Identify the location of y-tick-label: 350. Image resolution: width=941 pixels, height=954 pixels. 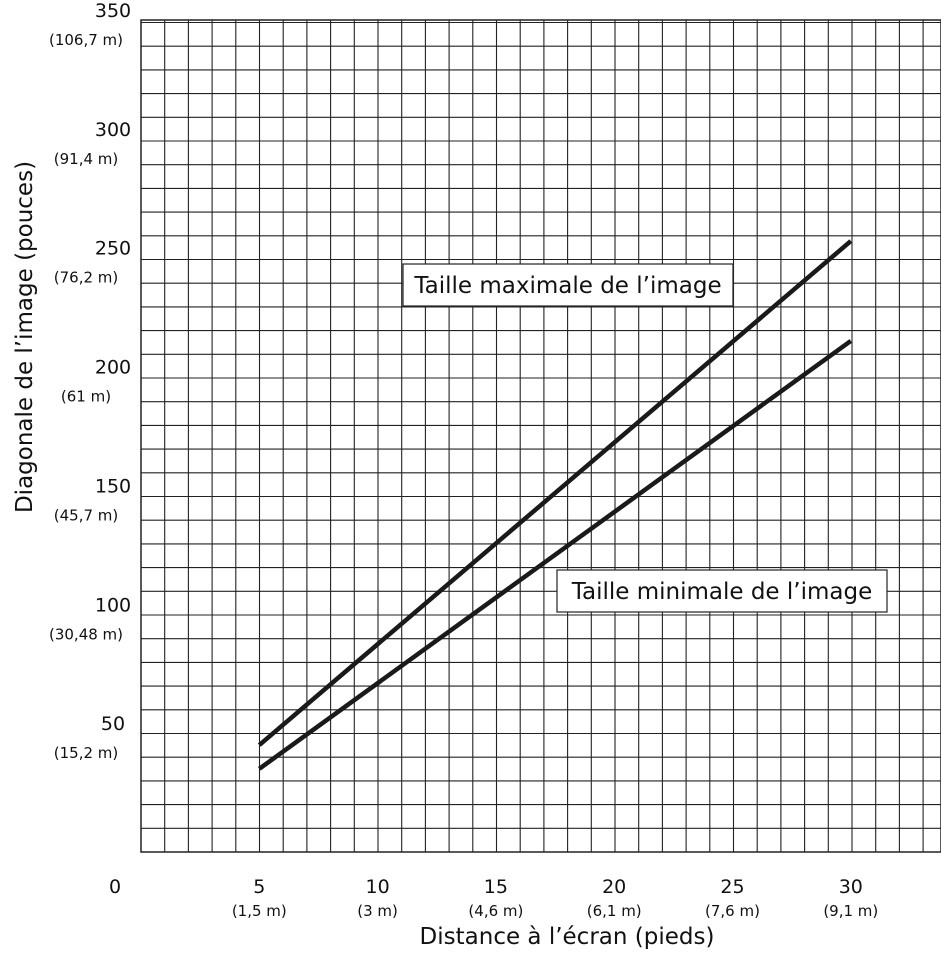
(113, 11).